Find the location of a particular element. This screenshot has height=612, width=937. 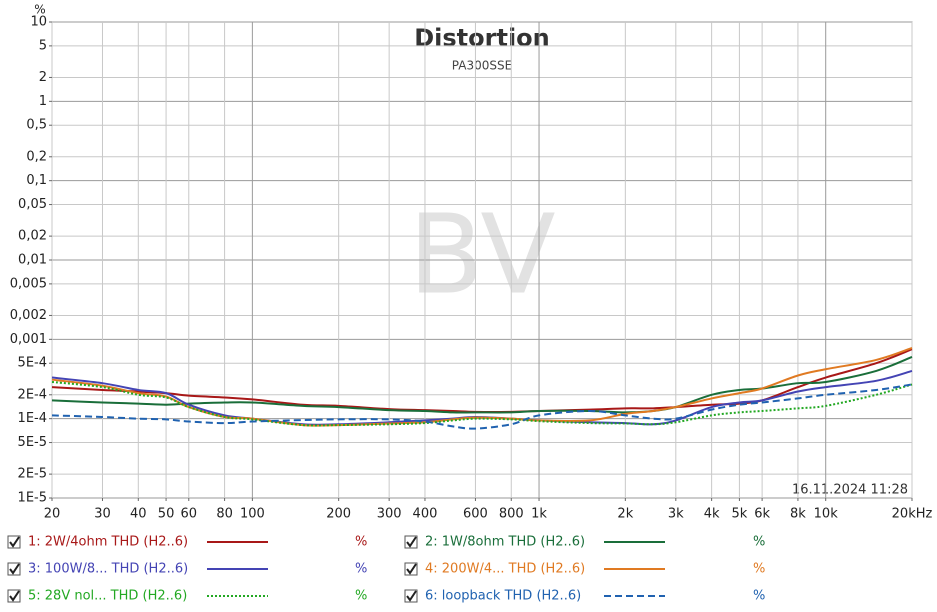

x-tick-label: 6k is located at coordinates (762, 514).